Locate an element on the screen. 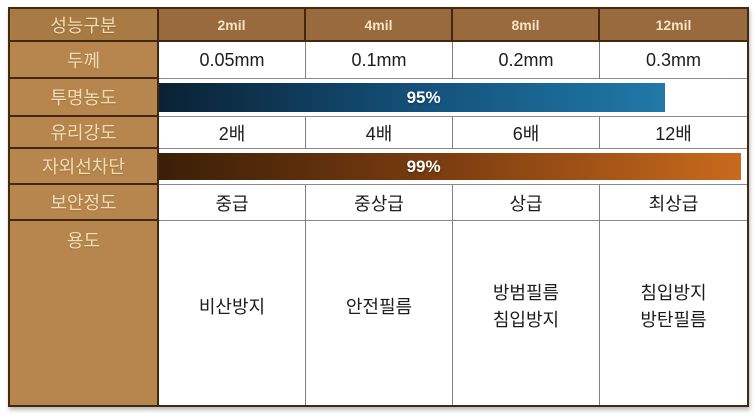 The width and height of the screenshot is (756, 416). cell-security-8mil: 상급 is located at coordinates (526, 203).